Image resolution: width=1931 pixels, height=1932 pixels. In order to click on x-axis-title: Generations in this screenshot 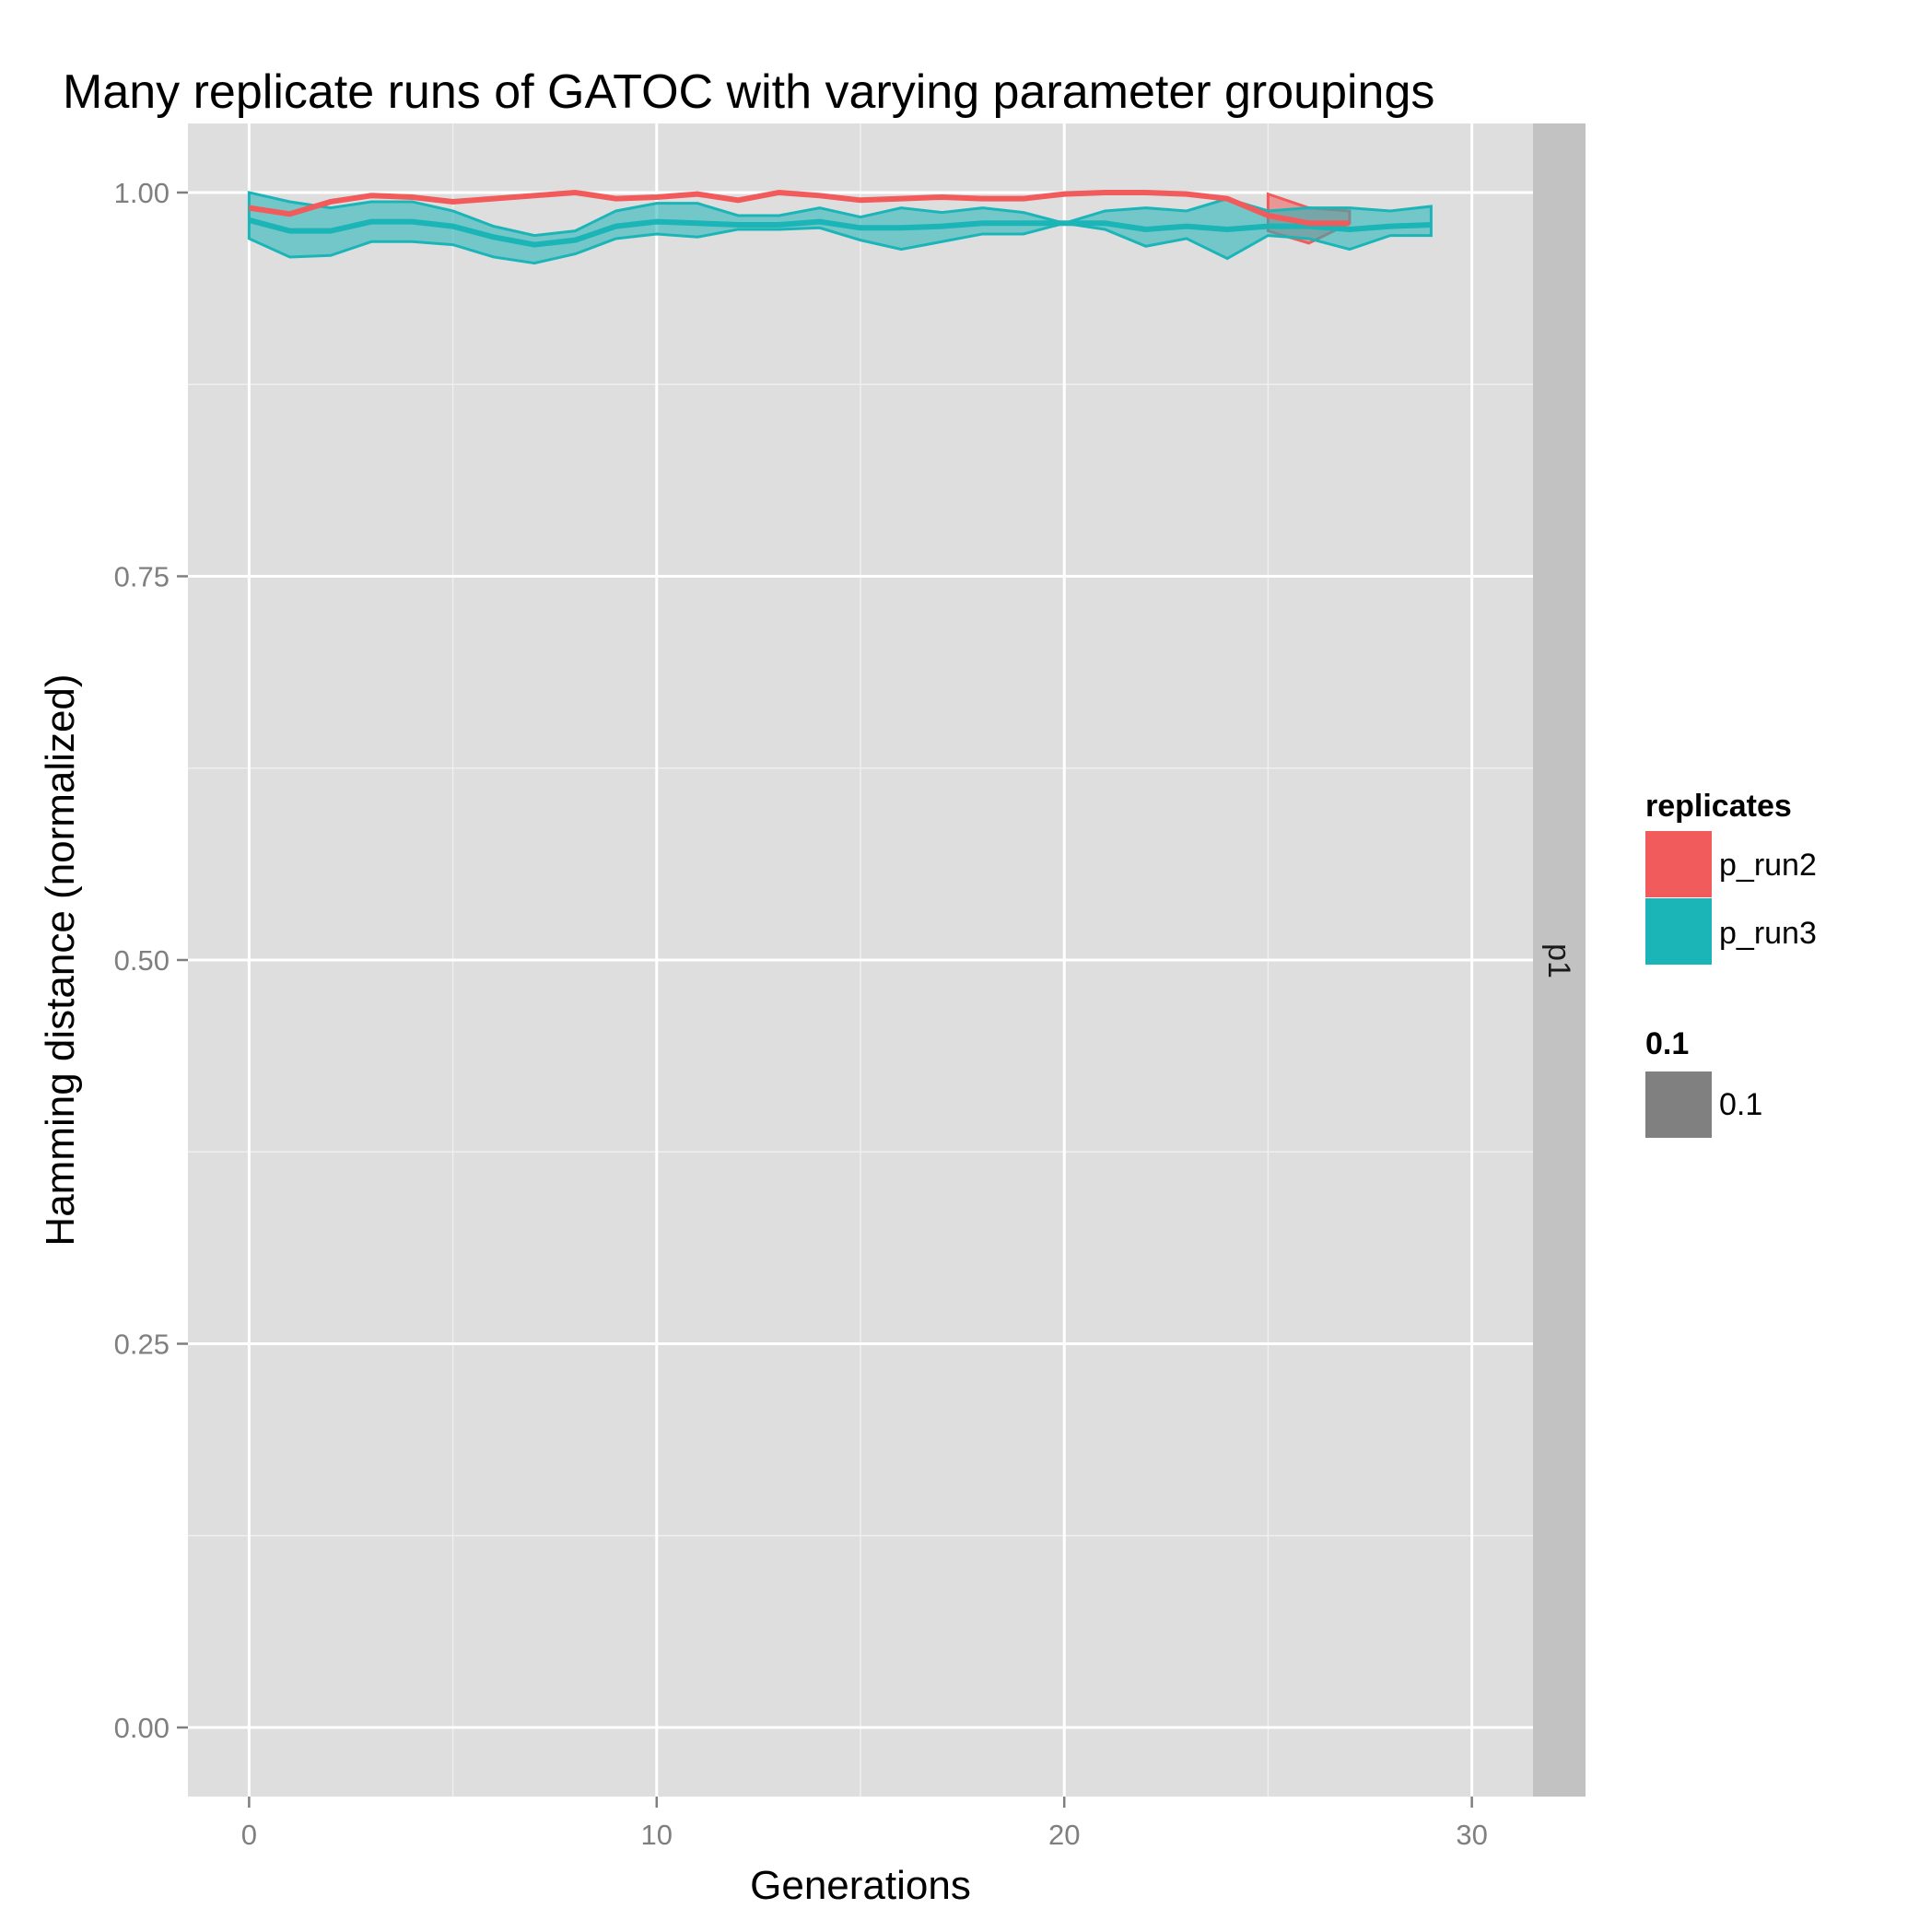, I will do `click(860, 1885)`.